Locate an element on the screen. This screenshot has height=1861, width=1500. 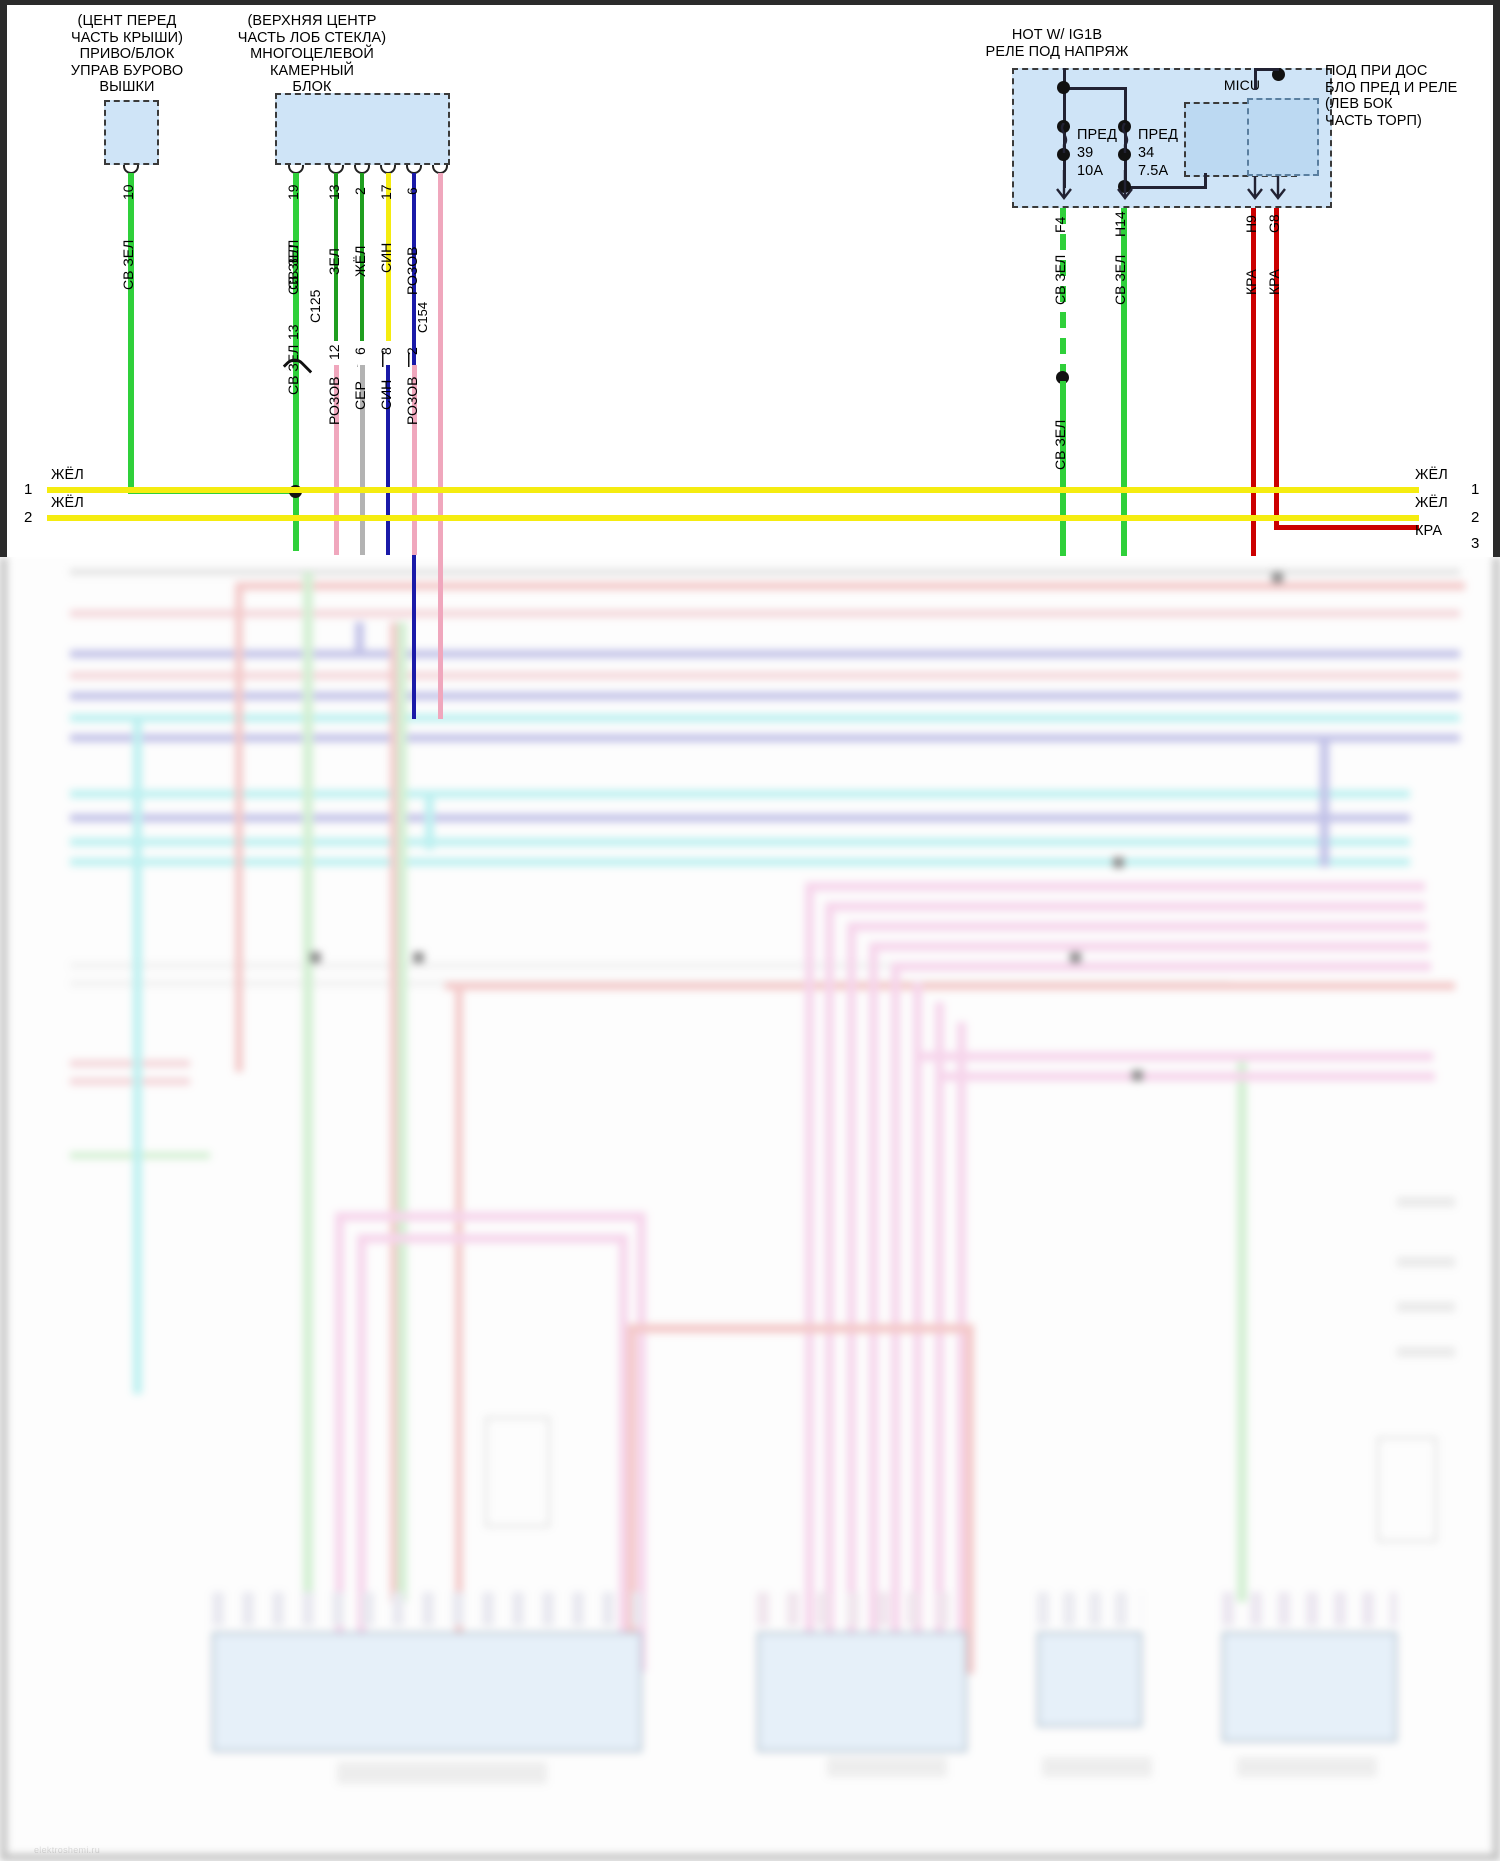
multipurpose-camera-unit-block is located at coordinates (362, 129).